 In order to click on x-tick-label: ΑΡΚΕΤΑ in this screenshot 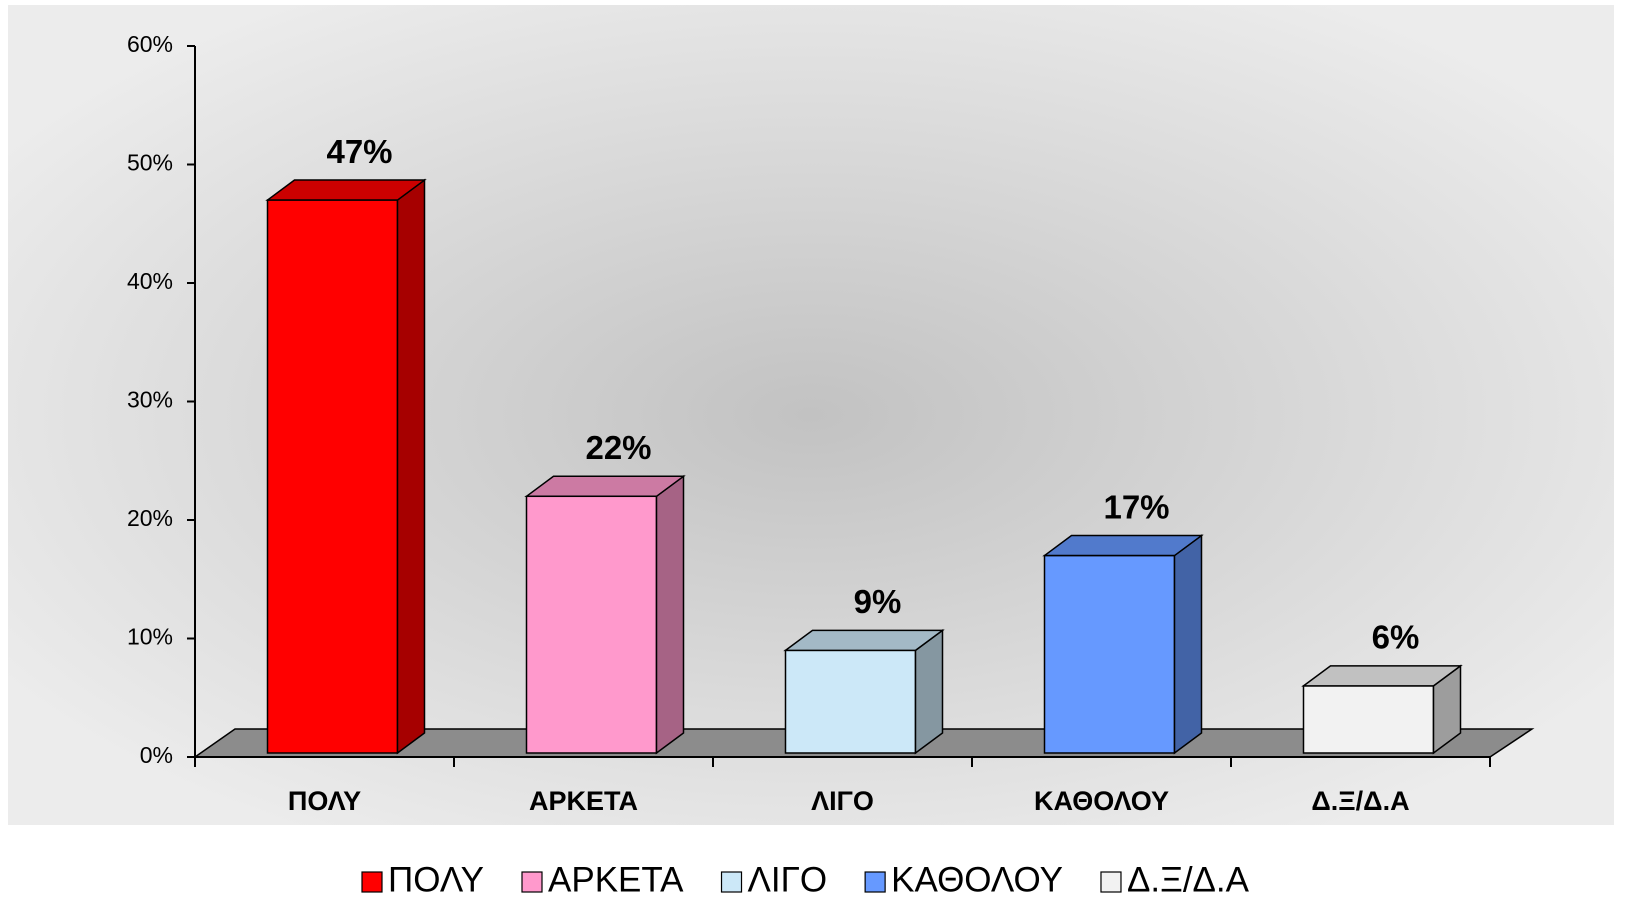, I will do `click(583, 801)`.